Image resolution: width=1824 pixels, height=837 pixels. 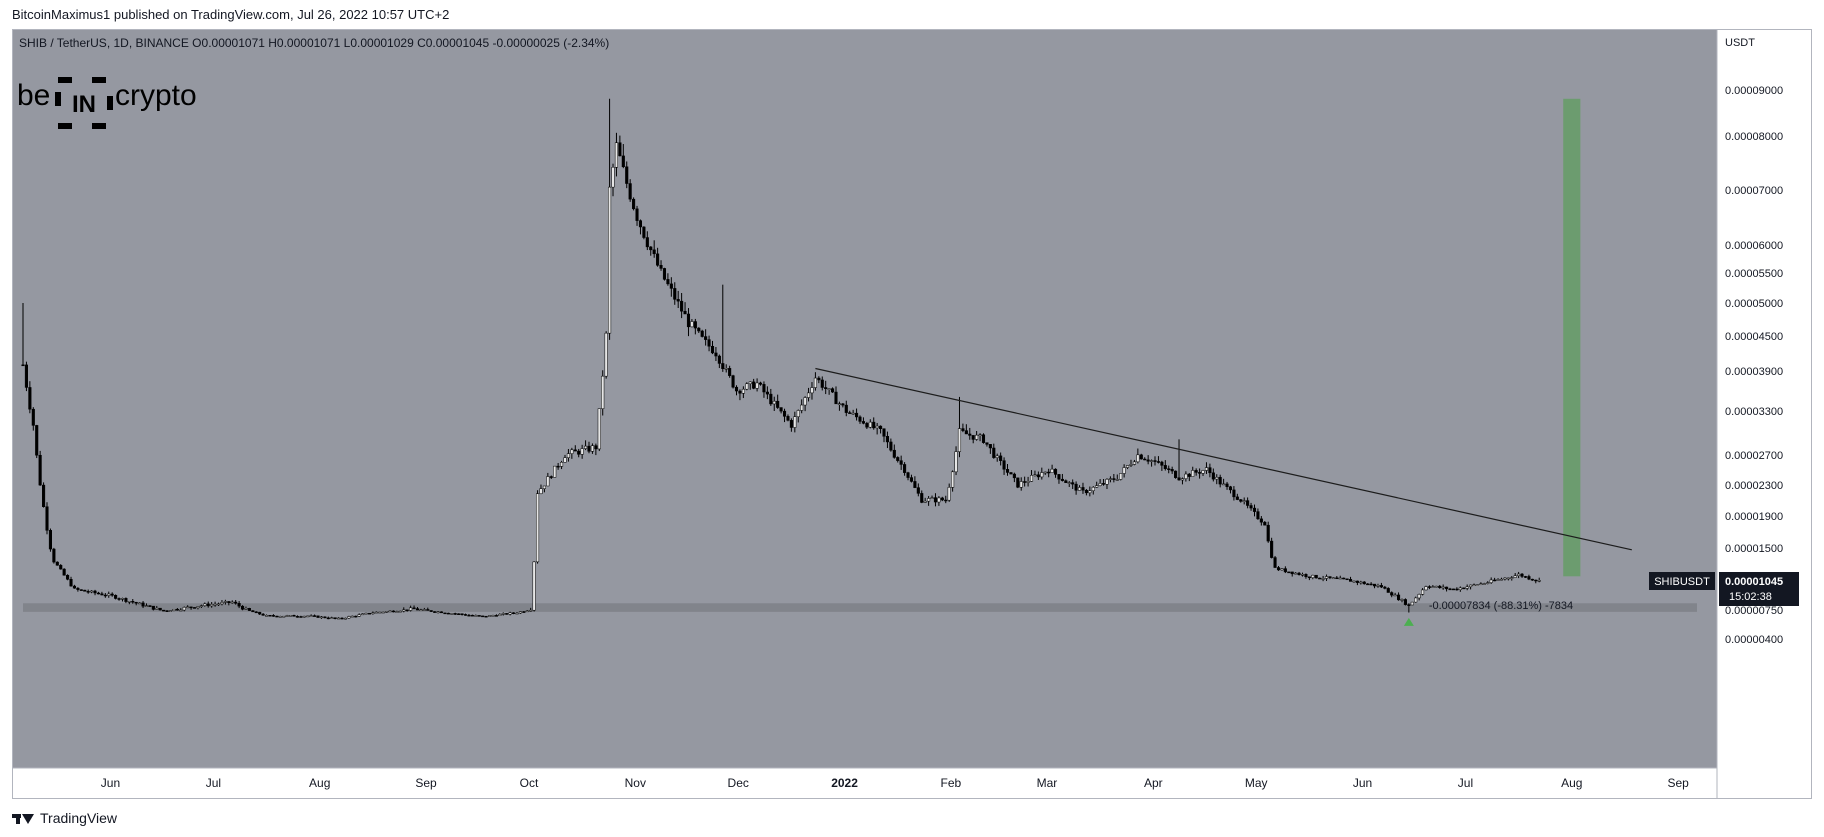 I want to click on logo-text-right: crypto, so click(x=156, y=95).